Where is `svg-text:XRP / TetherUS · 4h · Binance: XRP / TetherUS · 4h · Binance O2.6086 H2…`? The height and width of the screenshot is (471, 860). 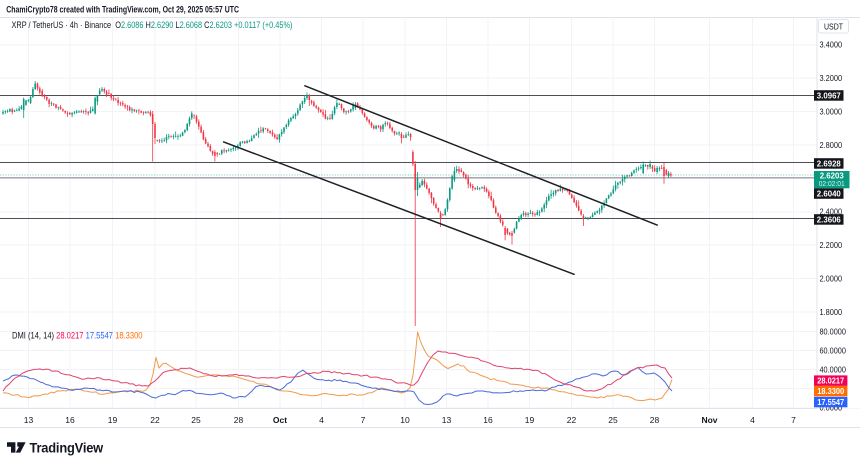 svg-text:XRP / TetherUS · 4h · Binance: XRP / TetherUS · 4h · Binance O2.6086 H2… is located at coordinates (152, 25).